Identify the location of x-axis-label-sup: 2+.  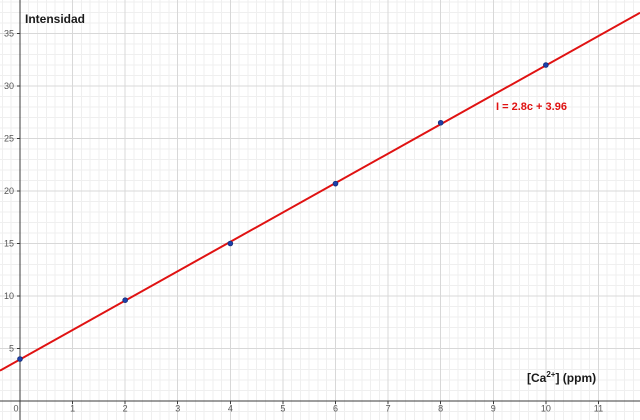
(551, 374).